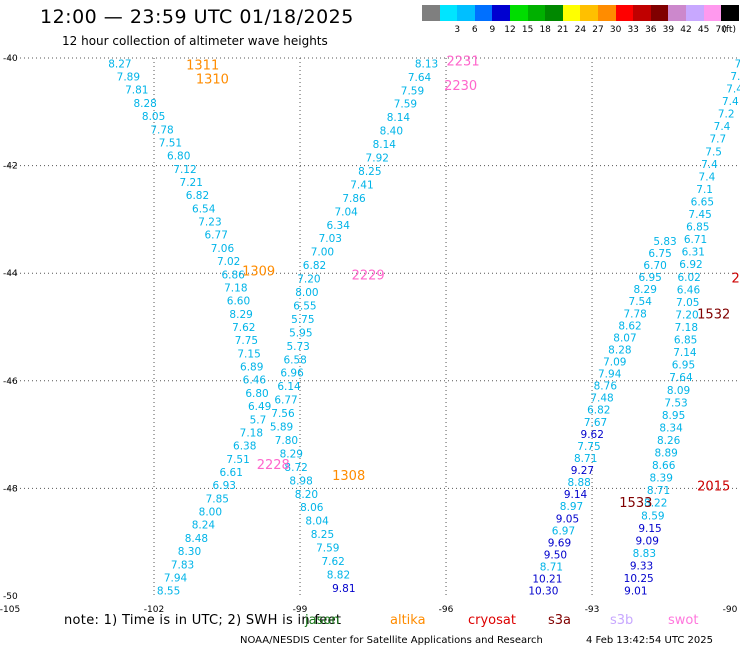 The image size is (740, 650). I want to click on lon-tick-label: -93, so click(592, 610).